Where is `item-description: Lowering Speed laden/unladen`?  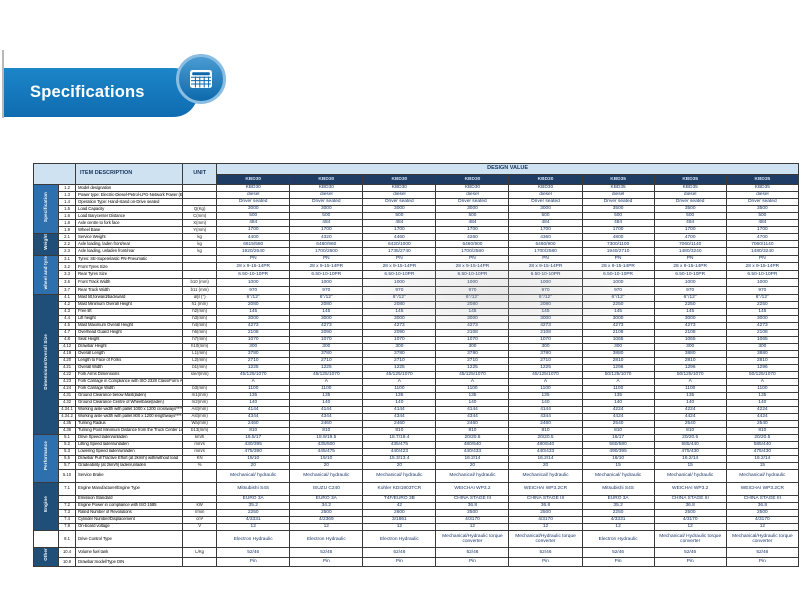 item-description: Lowering Speed laden/unladen is located at coordinates (129, 451).